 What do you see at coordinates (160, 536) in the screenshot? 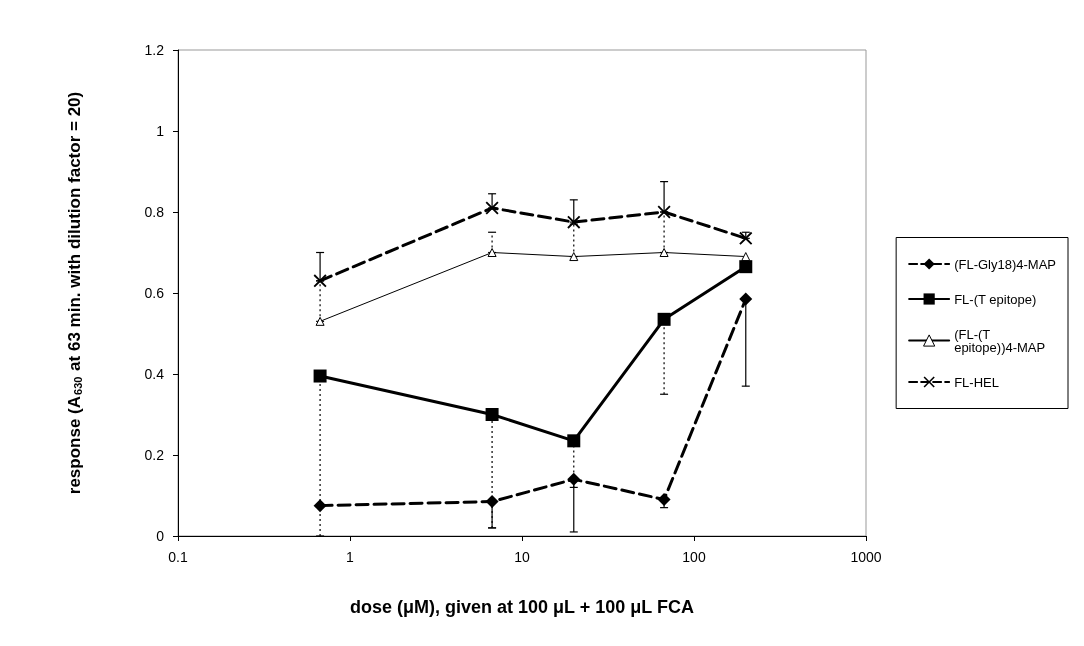
I see `y-tick-label: 0` at bounding box center [160, 536].